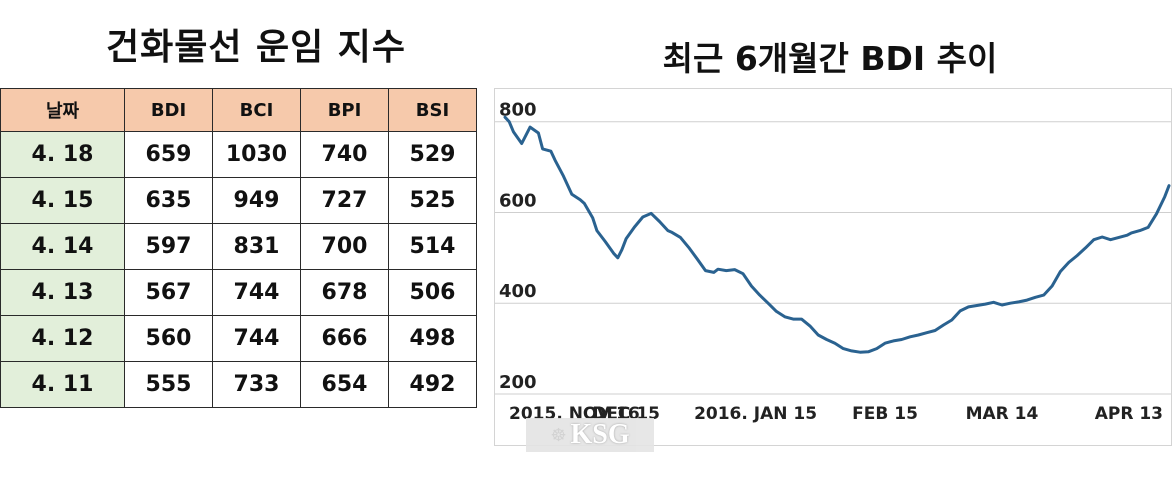 This screenshot has width=1172, height=482. What do you see at coordinates (432, 338) in the screenshot?
I see `cell-bsi: 498` at bounding box center [432, 338].